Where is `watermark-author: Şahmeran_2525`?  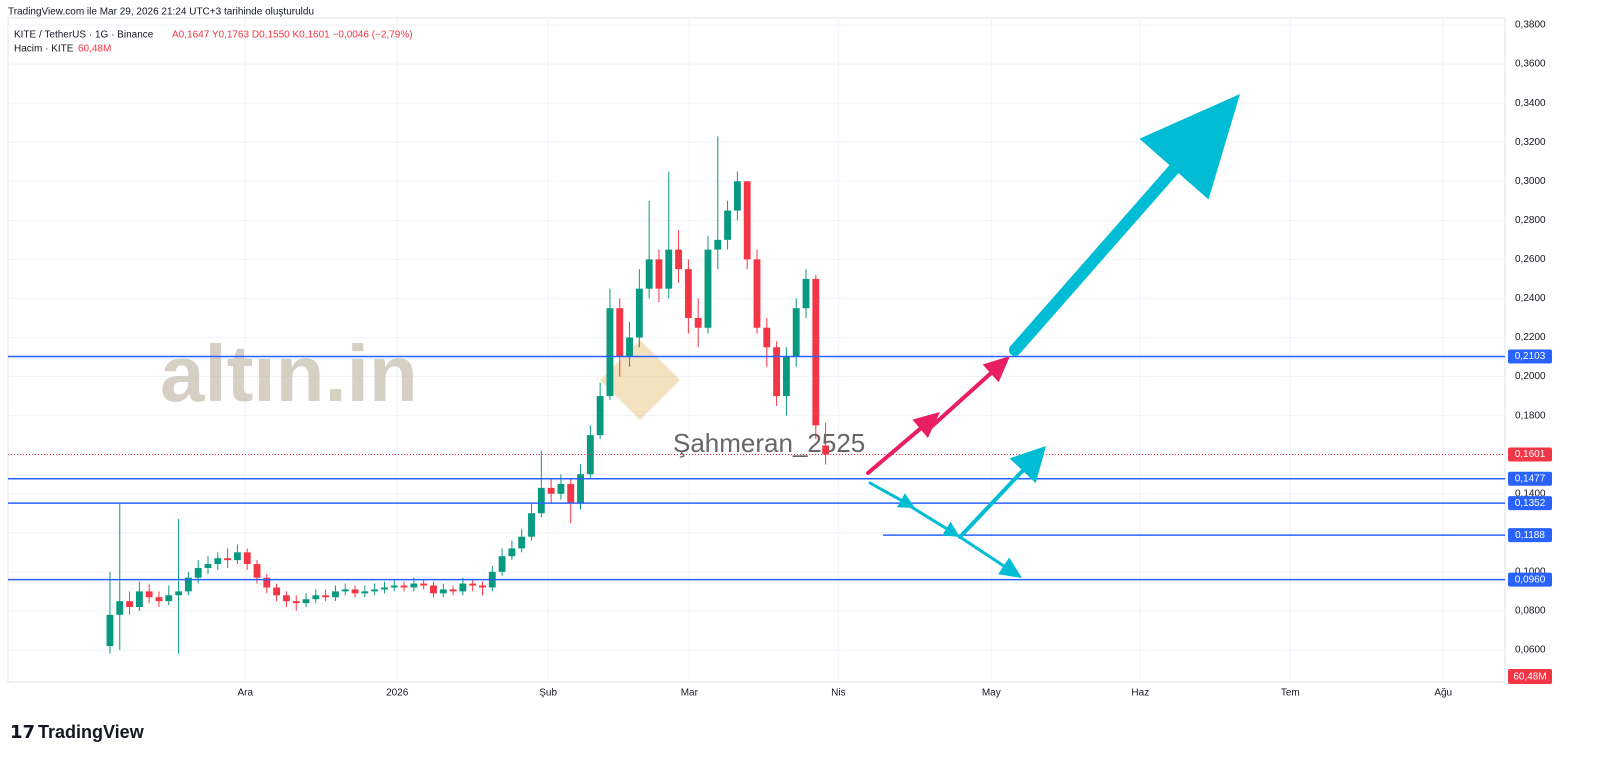
watermark-author: Şahmeran_2525 is located at coordinates (769, 443).